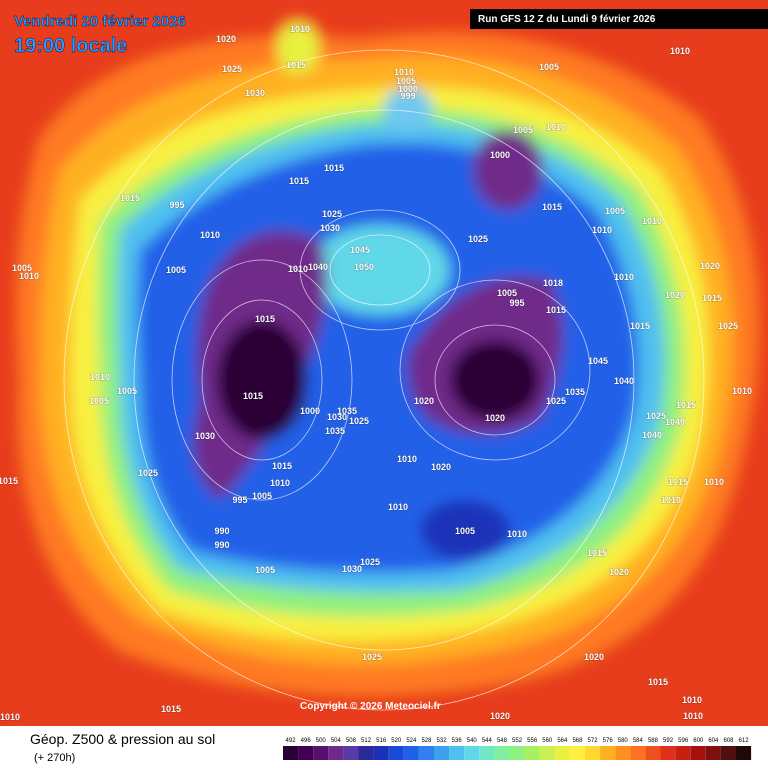 The height and width of the screenshot is (768, 768). Describe the element at coordinates (426, 741) in the screenshot. I see `scale-value: 528` at that location.